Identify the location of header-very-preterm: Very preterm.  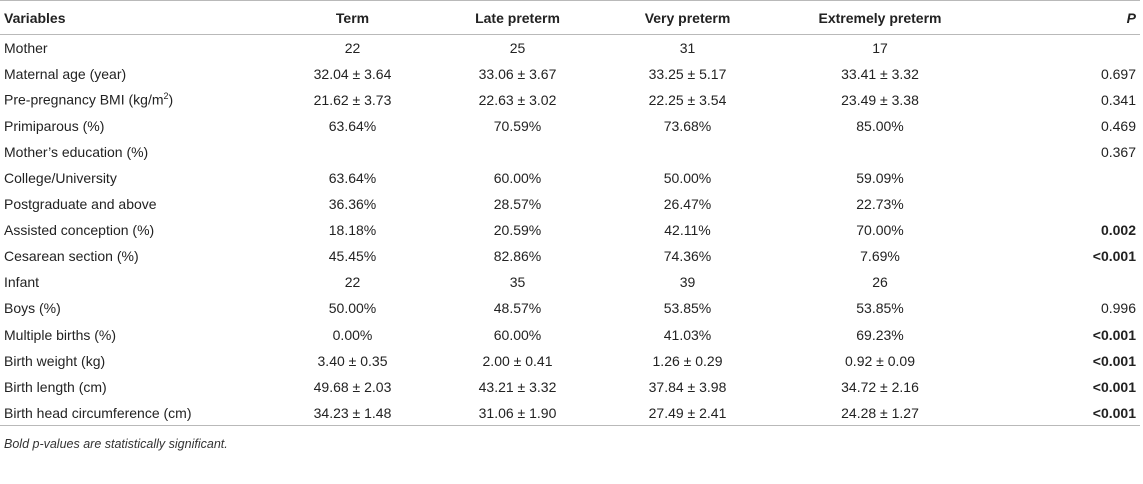
(687, 17).